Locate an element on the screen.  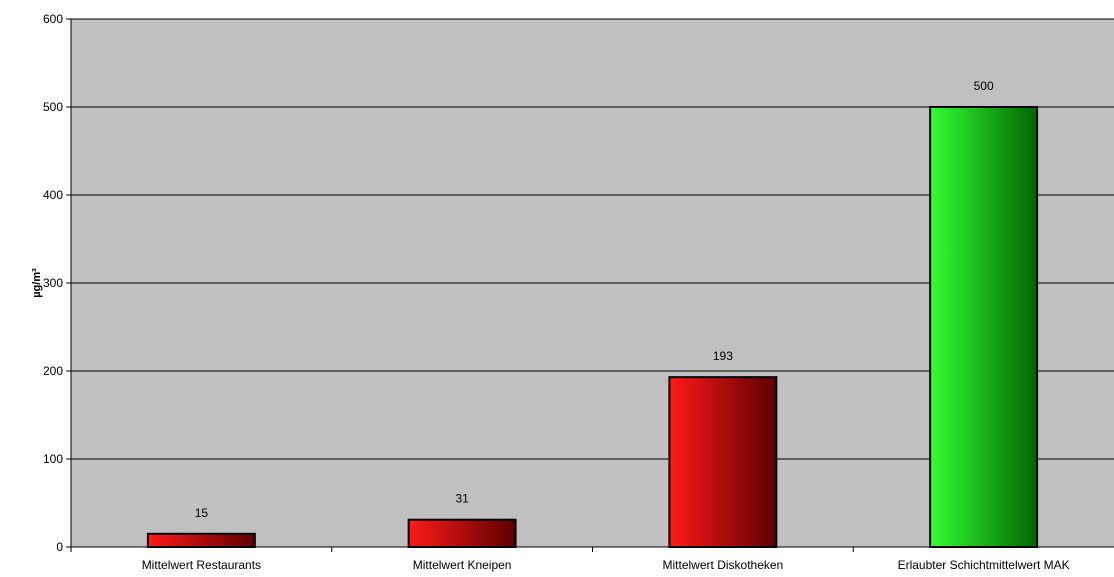
y-tick-label: 300 is located at coordinates (53, 283).